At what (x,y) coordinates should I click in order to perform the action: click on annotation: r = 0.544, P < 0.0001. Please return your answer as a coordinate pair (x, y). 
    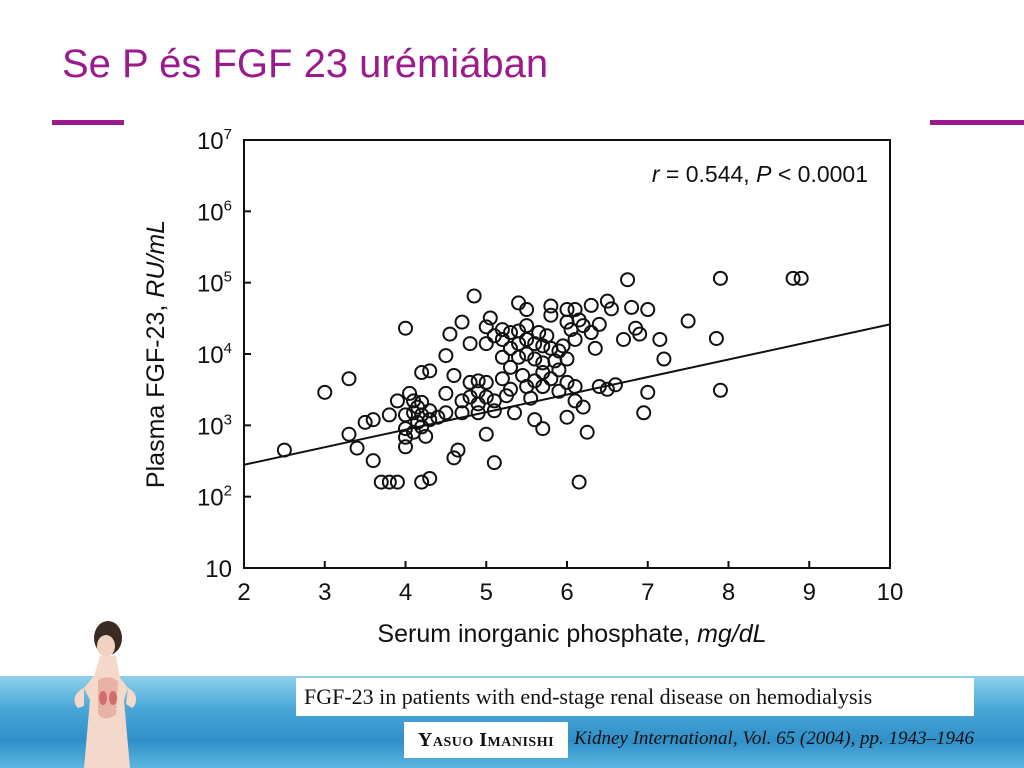
    Looking at the image, I should click on (760, 174).